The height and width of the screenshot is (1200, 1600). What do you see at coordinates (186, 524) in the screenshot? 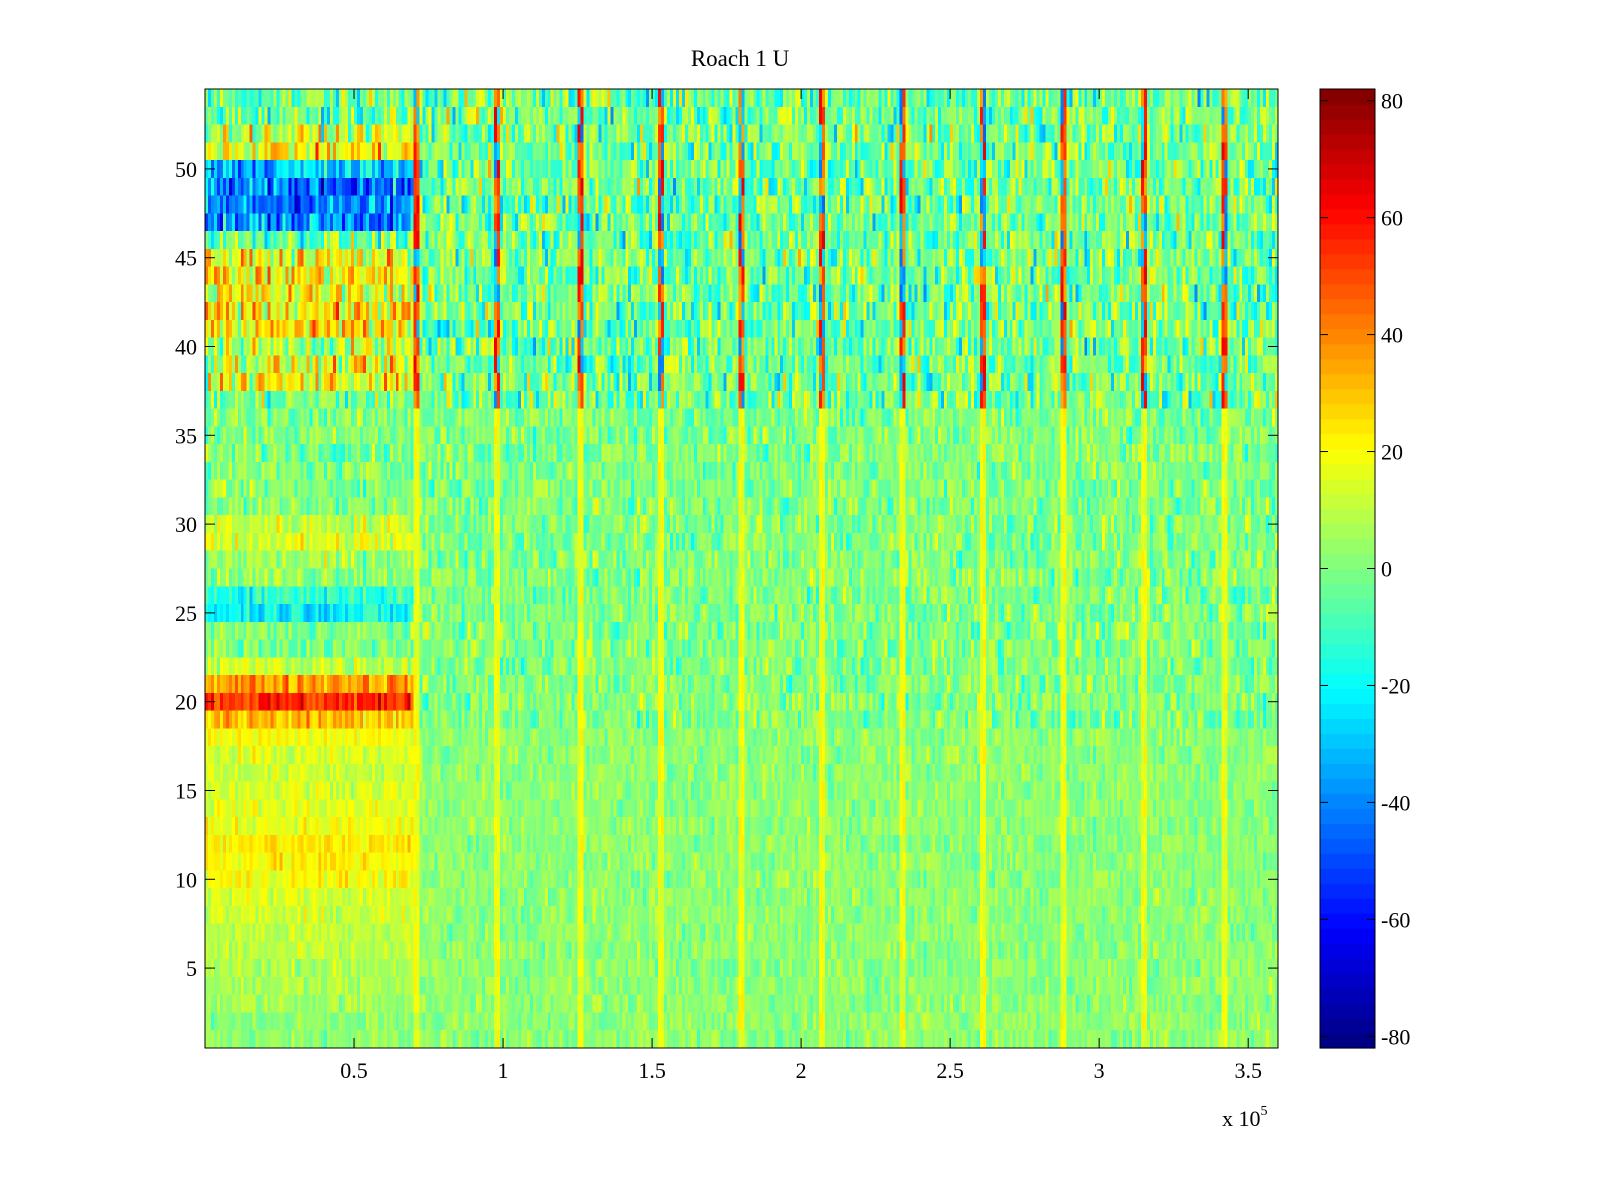
I see `y-tick-label: 30` at bounding box center [186, 524].